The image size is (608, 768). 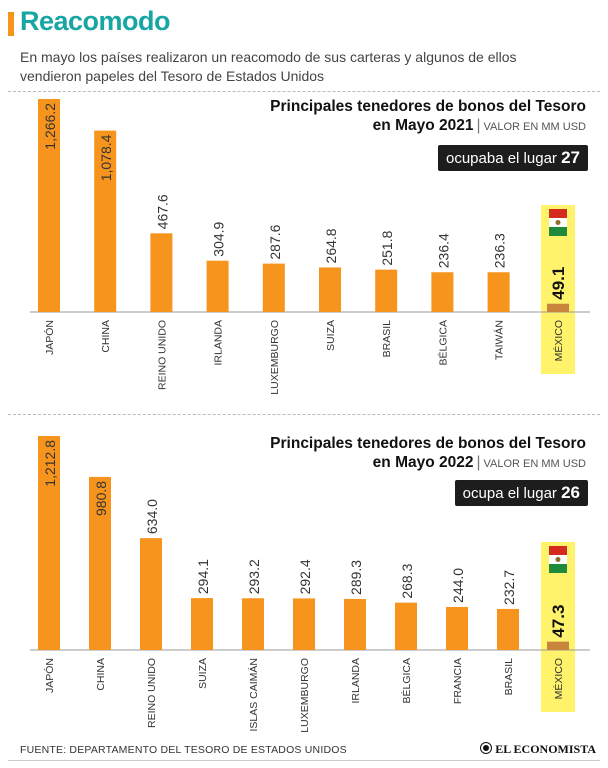 What do you see at coordinates (457, 628) in the screenshot?
I see `bar-francia` at bounding box center [457, 628].